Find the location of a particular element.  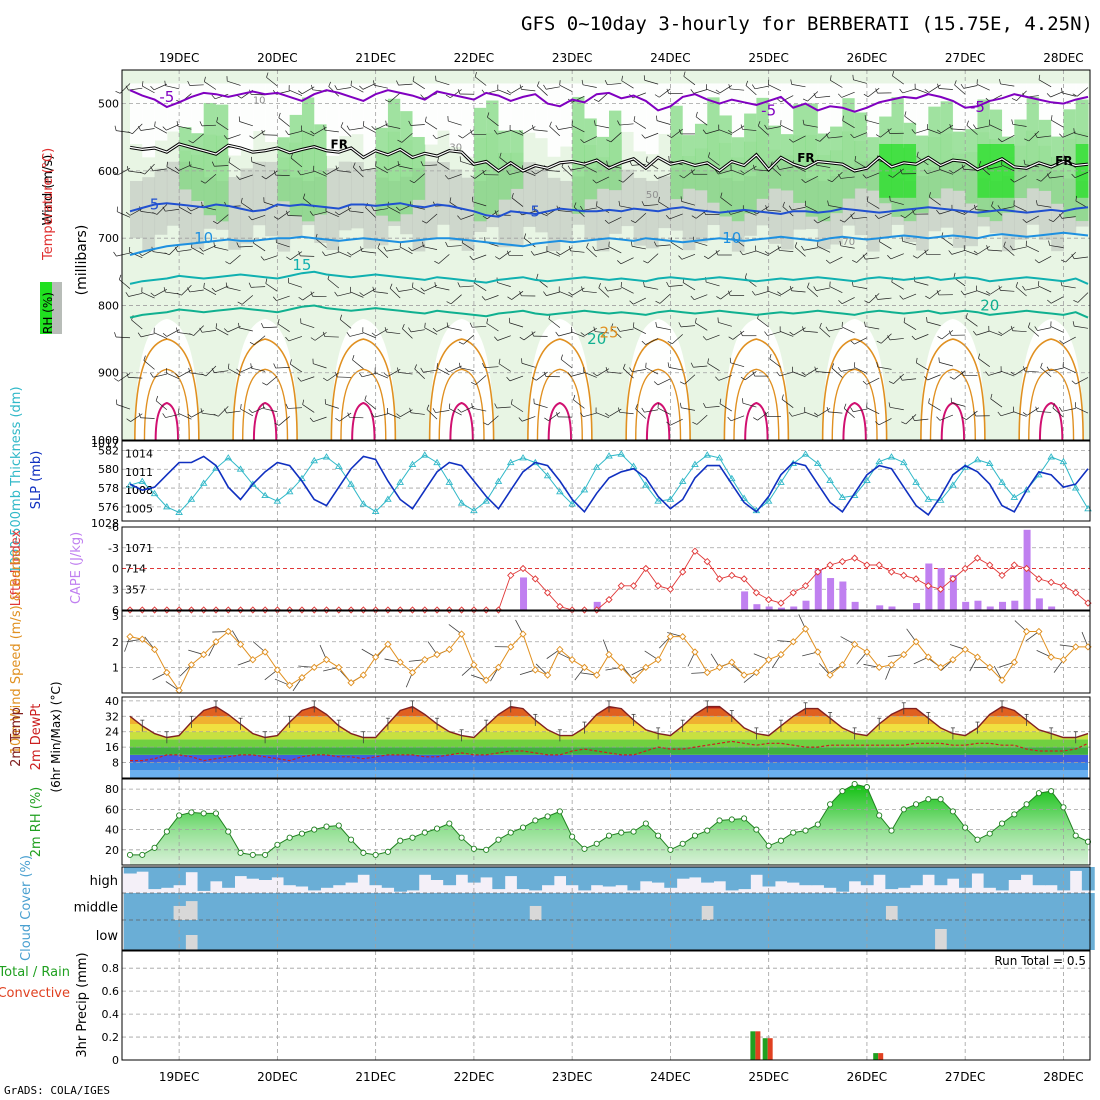

precip-total-bar is located at coordinates (765, 1049).